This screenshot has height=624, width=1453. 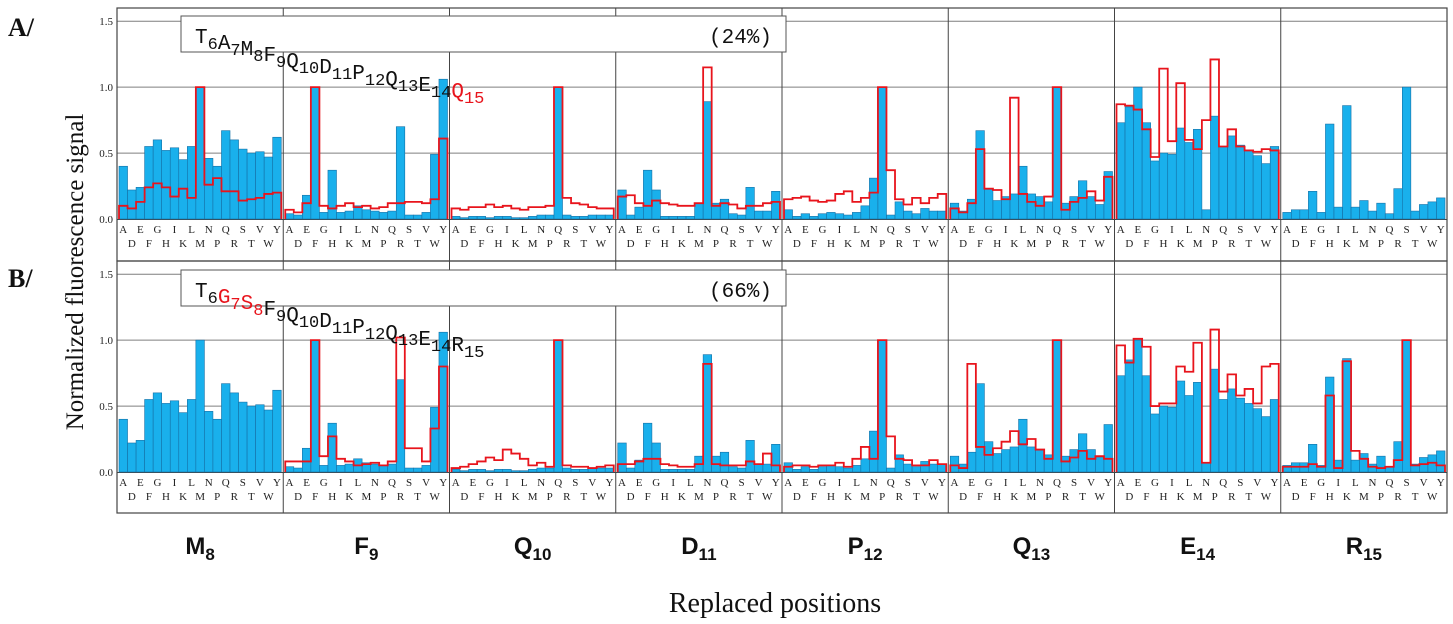 What do you see at coordinates (689, 546) in the screenshot?
I see `position-letter: D` at bounding box center [689, 546].